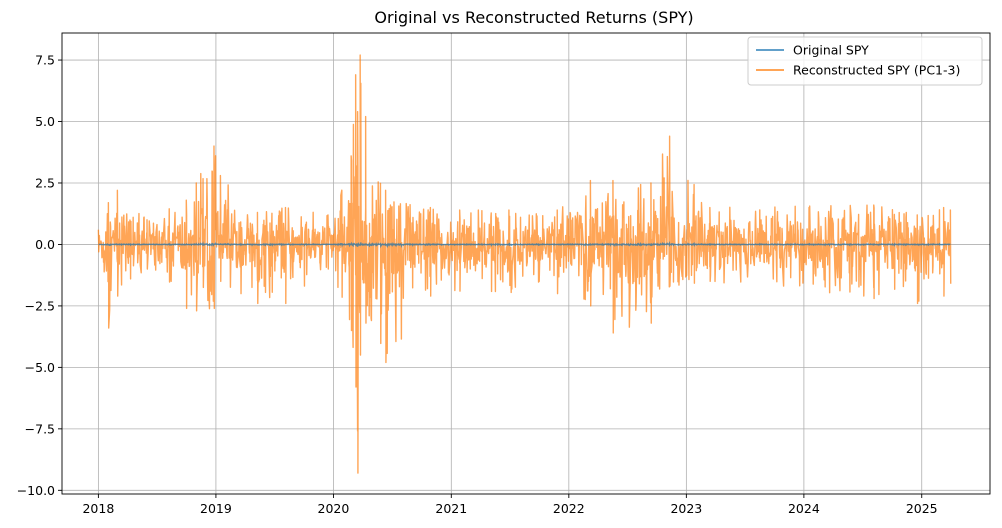 The image size is (1002, 528). Describe the element at coordinates (804, 508) in the screenshot. I see `x-tick-label: 2024` at that location.